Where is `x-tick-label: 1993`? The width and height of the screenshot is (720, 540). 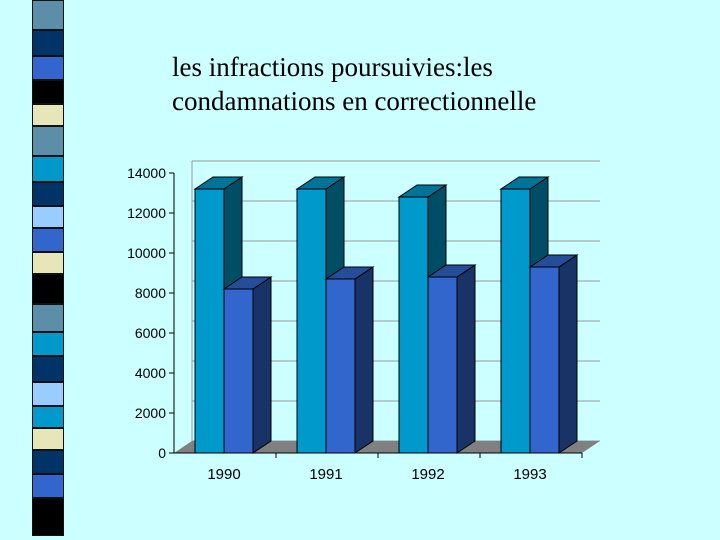
x-tick-label: 1993 is located at coordinates (529, 474).